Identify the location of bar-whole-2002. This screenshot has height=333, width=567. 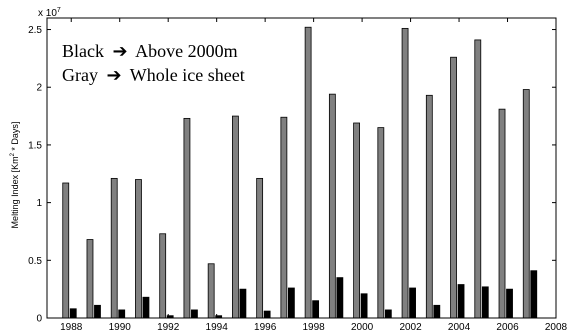
(405, 173).